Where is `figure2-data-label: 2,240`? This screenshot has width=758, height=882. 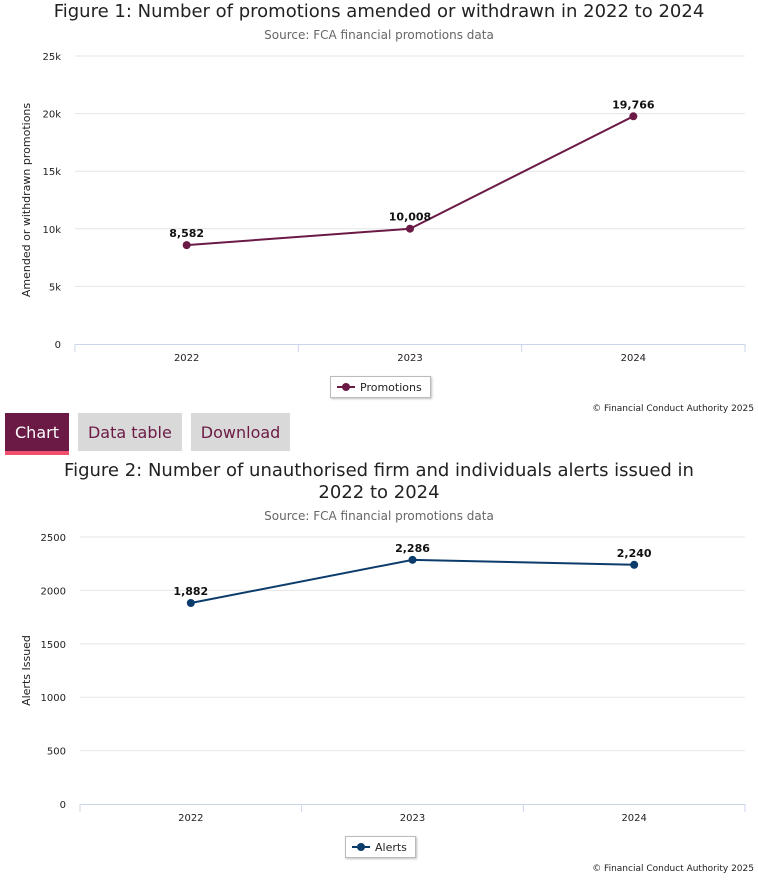 figure2-data-label: 2,240 is located at coordinates (634, 553).